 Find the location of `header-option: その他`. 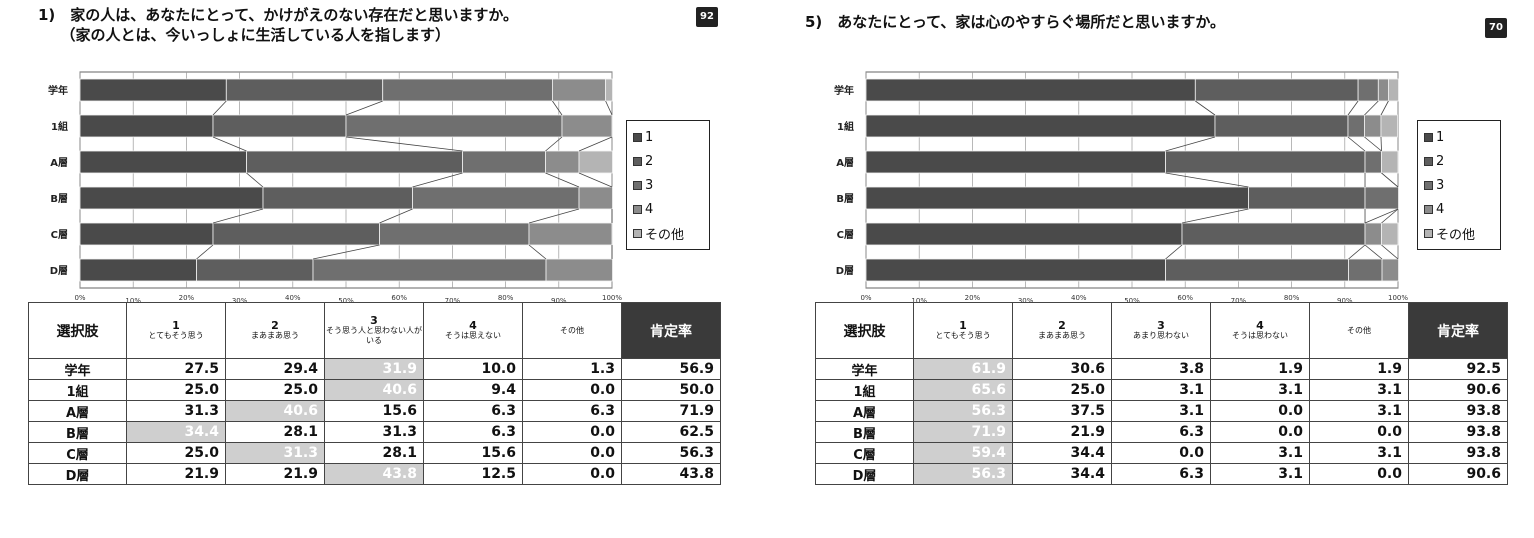

header-option: その他 is located at coordinates (1359, 330).